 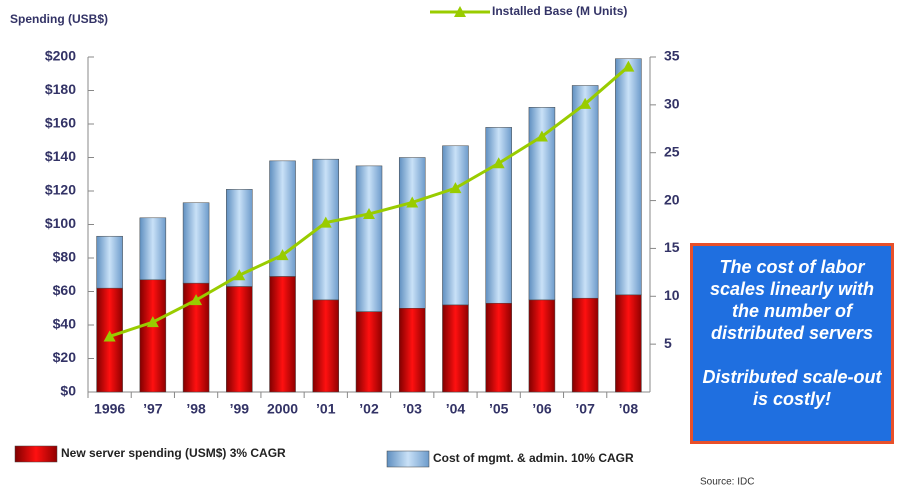 What do you see at coordinates (60, 56) in the screenshot?
I see `y-tick-label: $200` at bounding box center [60, 56].